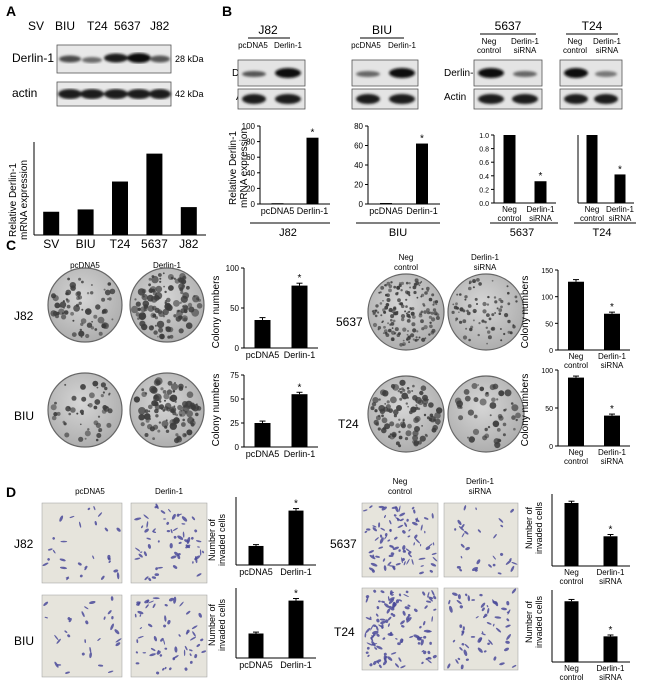 This screenshot has width=650, height=683. I want to click on y-tick-label: 0, so click(361, 204).